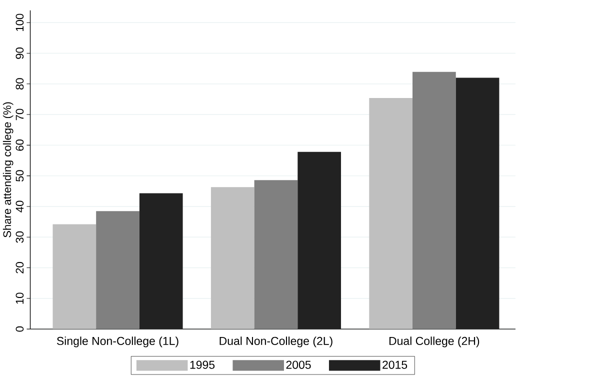 This screenshot has width=603, height=383. Describe the element at coordinates (8, 170) in the screenshot. I see `y-axis-title: Share attending college (%)` at that location.